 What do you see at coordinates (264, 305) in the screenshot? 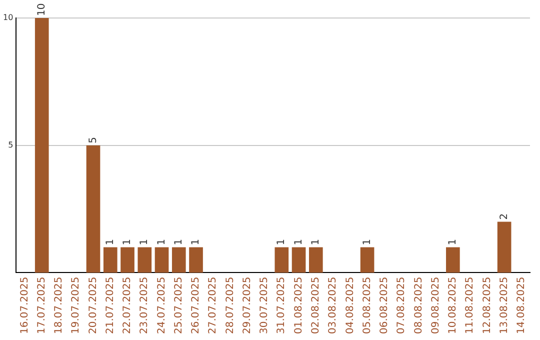
I see `x-tick-label: 30.07.2025` at bounding box center [264, 305].